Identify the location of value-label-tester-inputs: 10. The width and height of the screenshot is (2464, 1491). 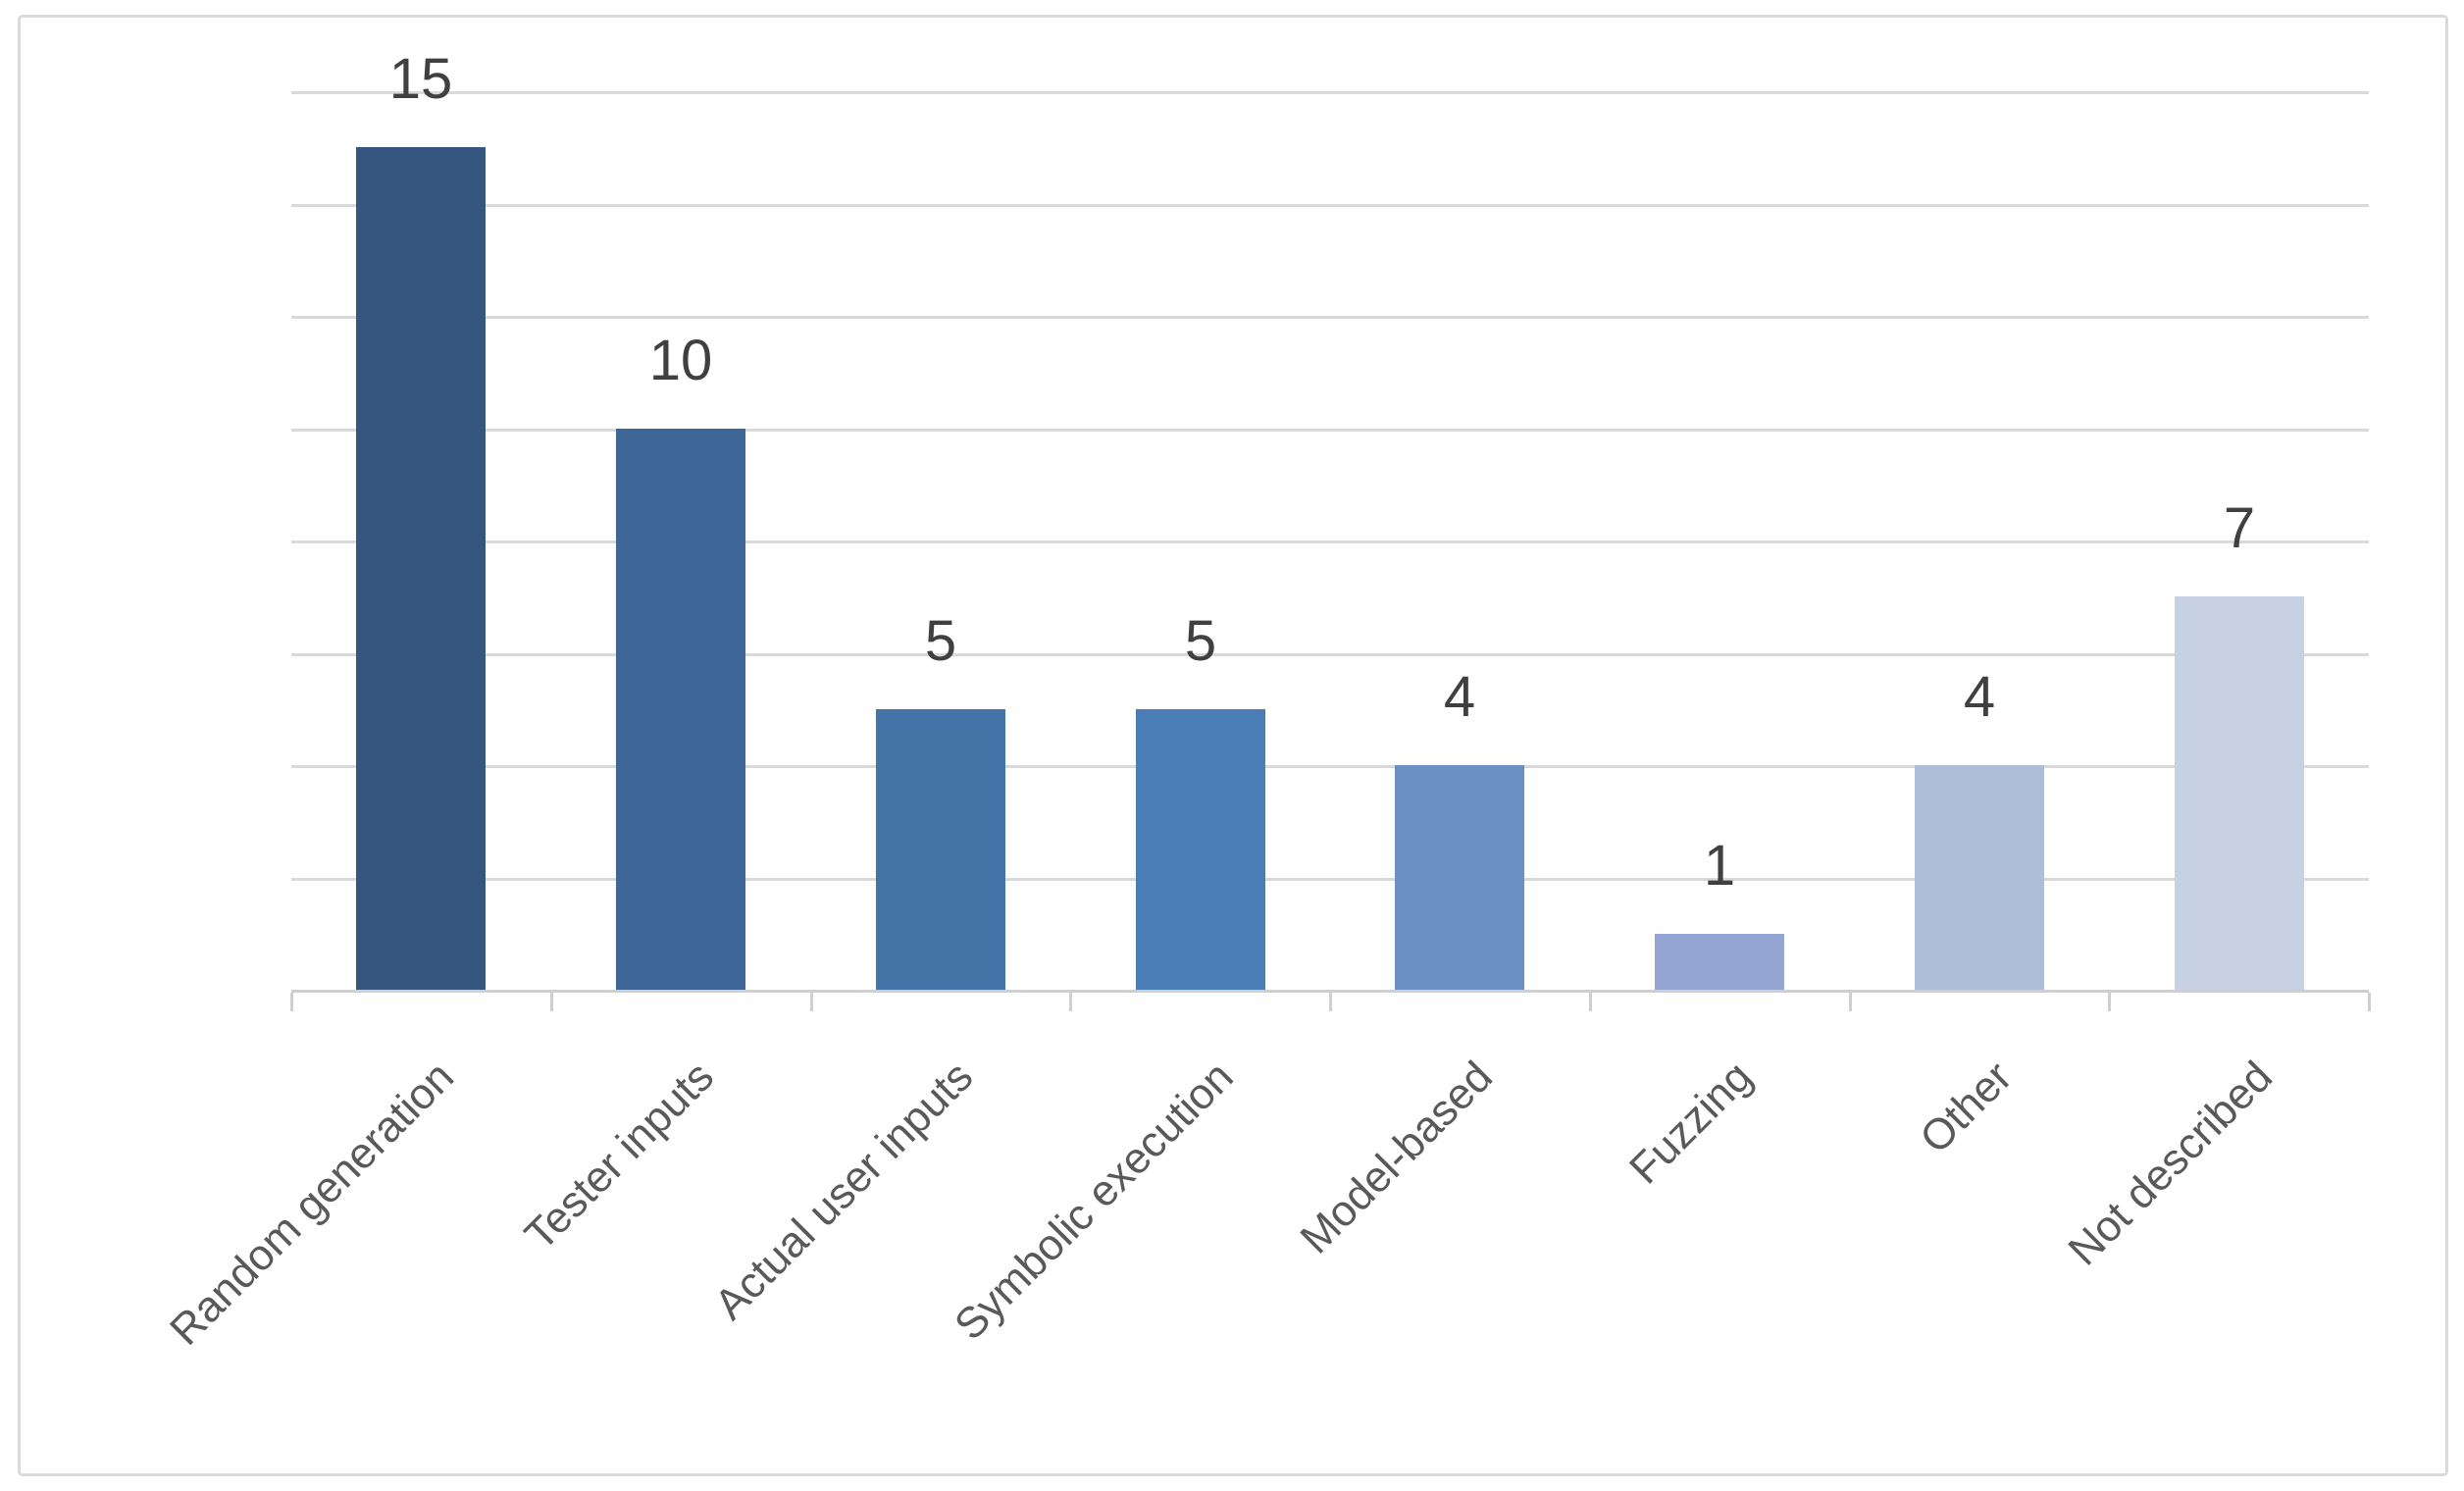
(680, 360).